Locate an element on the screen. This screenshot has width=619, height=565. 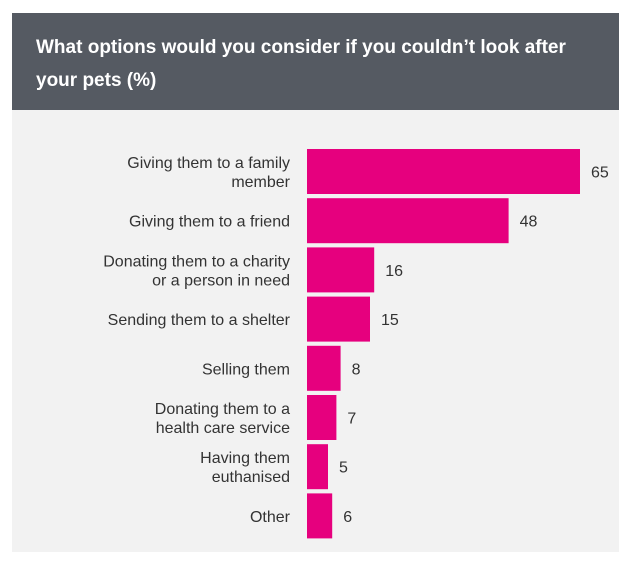
category-label-5: Selling them is located at coordinates (246, 369).